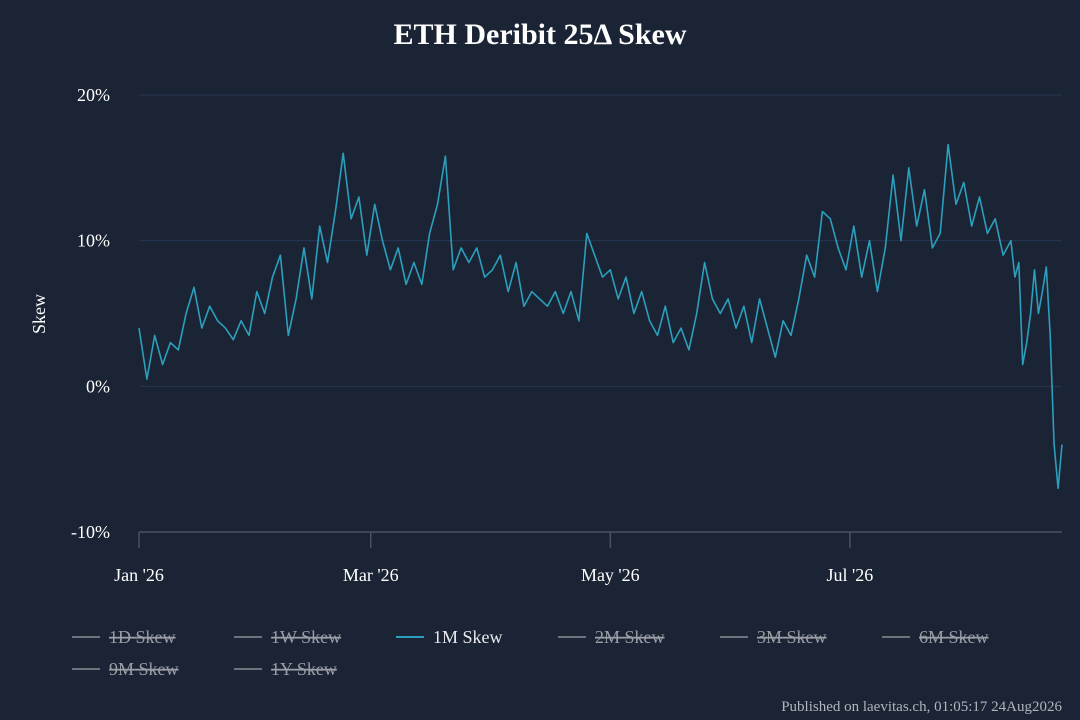 The height and width of the screenshot is (720, 1080). Describe the element at coordinates (139, 575) in the screenshot. I see `x-tick-label: Jan '26` at that location.